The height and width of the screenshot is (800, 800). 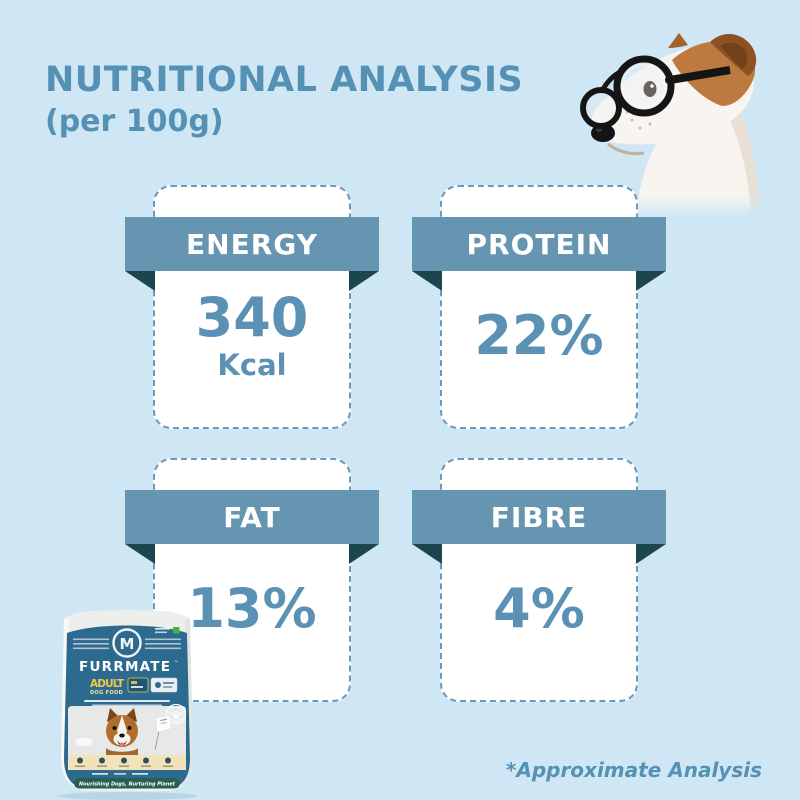 I want to click on page-subtitle: (per 100g), so click(x=134, y=121).